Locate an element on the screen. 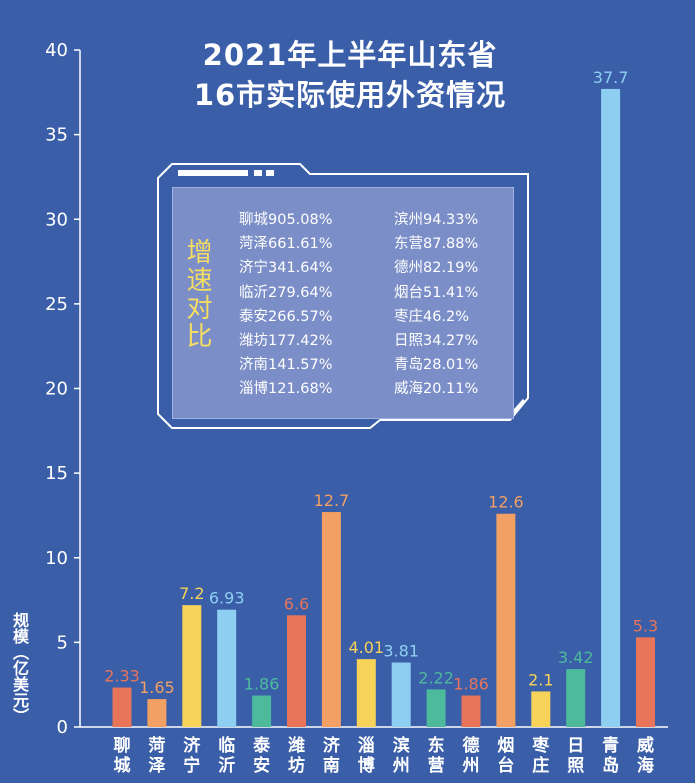  chart-title-line-1: 2021年上半年山东省 is located at coordinates (350, 55).